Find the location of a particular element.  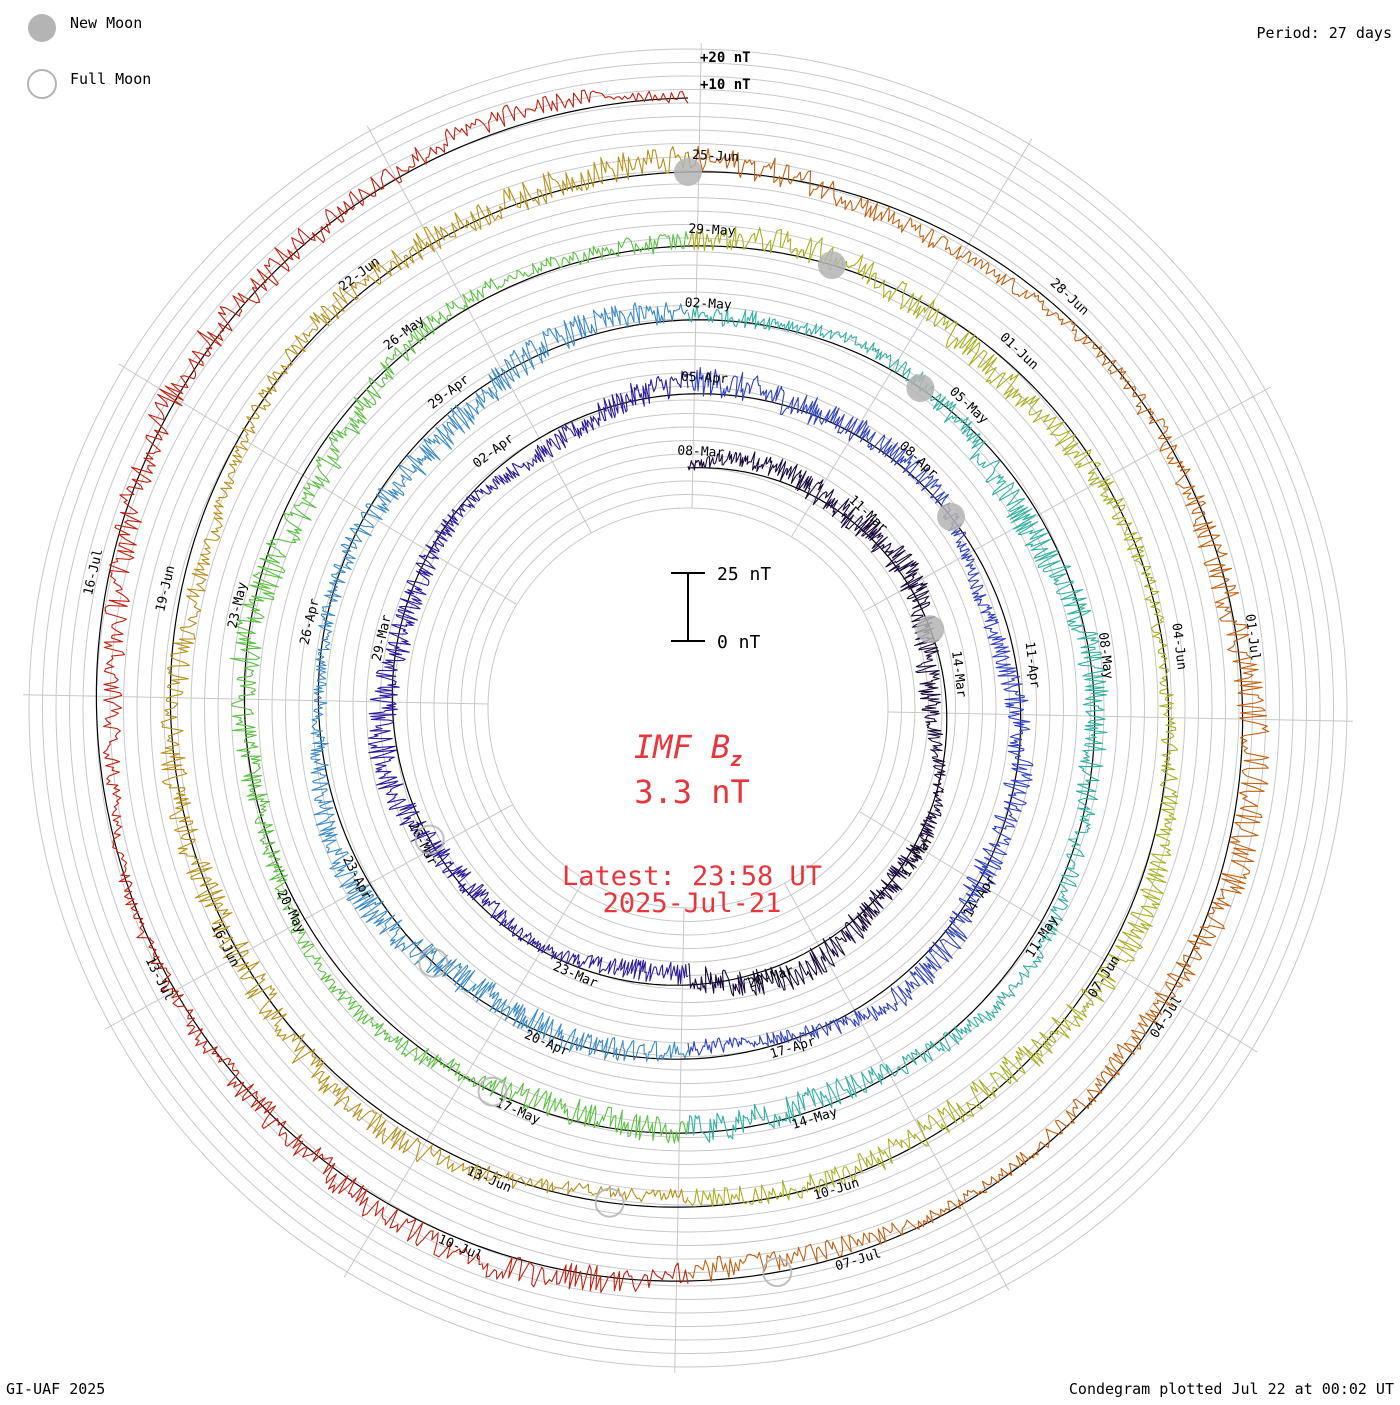

ring-label-20nt: +20 nT is located at coordinates (725, 58).